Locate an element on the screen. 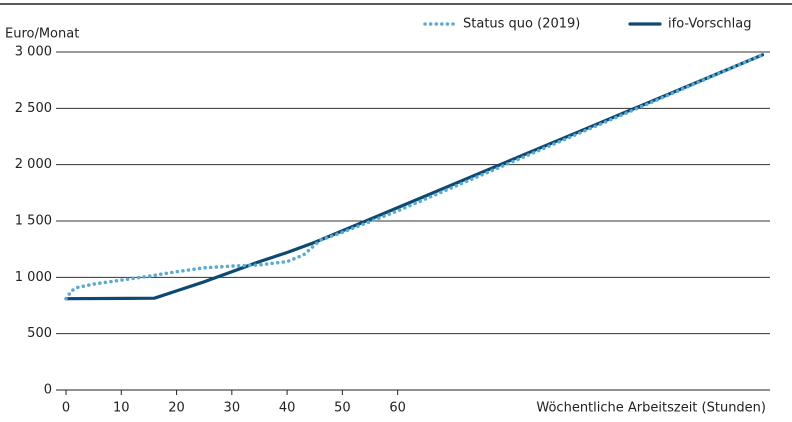  y-axis-label: Euro/Monat is located at coordinates (42, 34).